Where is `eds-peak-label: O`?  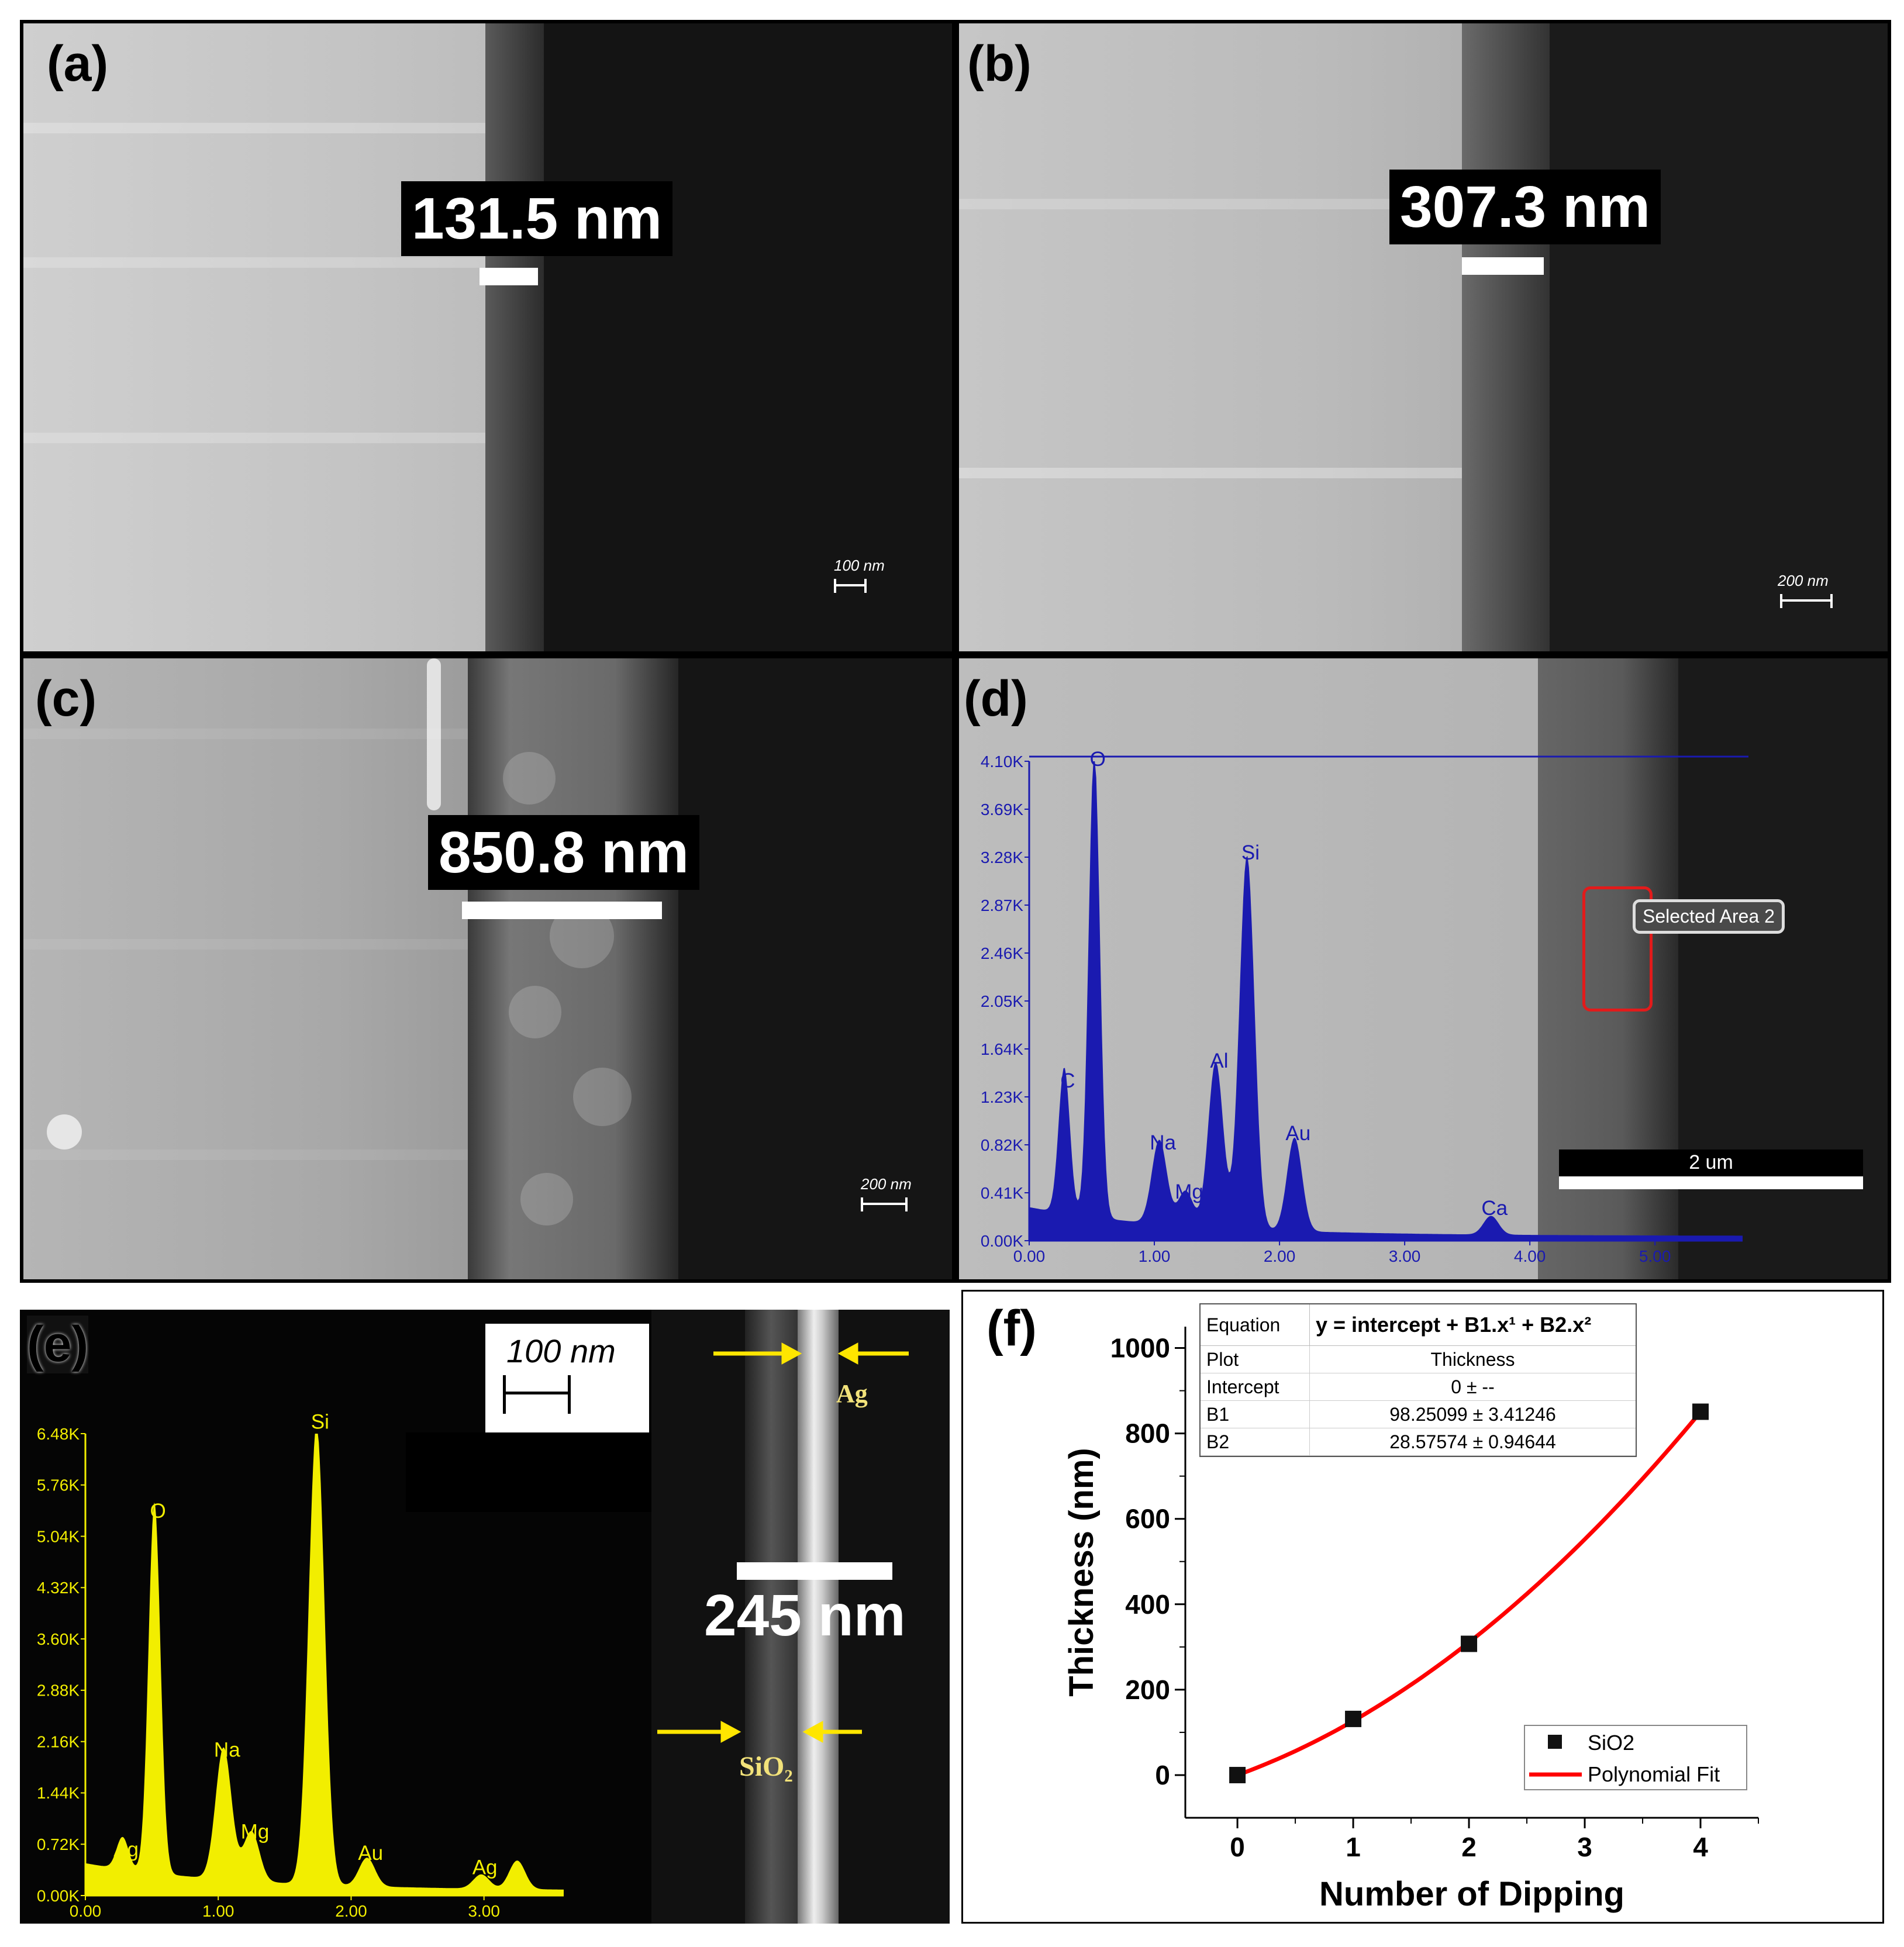
eds-peak-label: O is located at coordinates (1098, 759).